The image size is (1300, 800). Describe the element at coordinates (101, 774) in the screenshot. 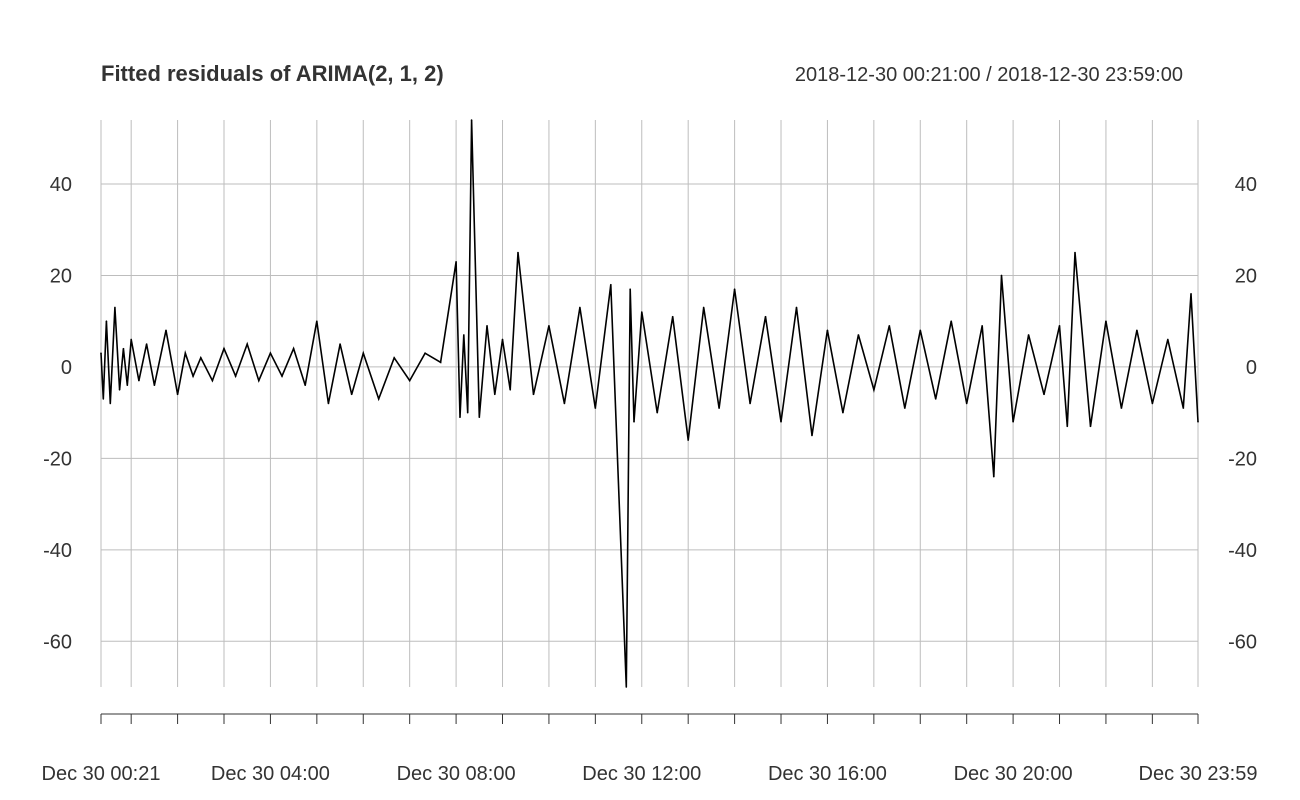

I see `x-tick-label: Dec 30 00:21` at that location.